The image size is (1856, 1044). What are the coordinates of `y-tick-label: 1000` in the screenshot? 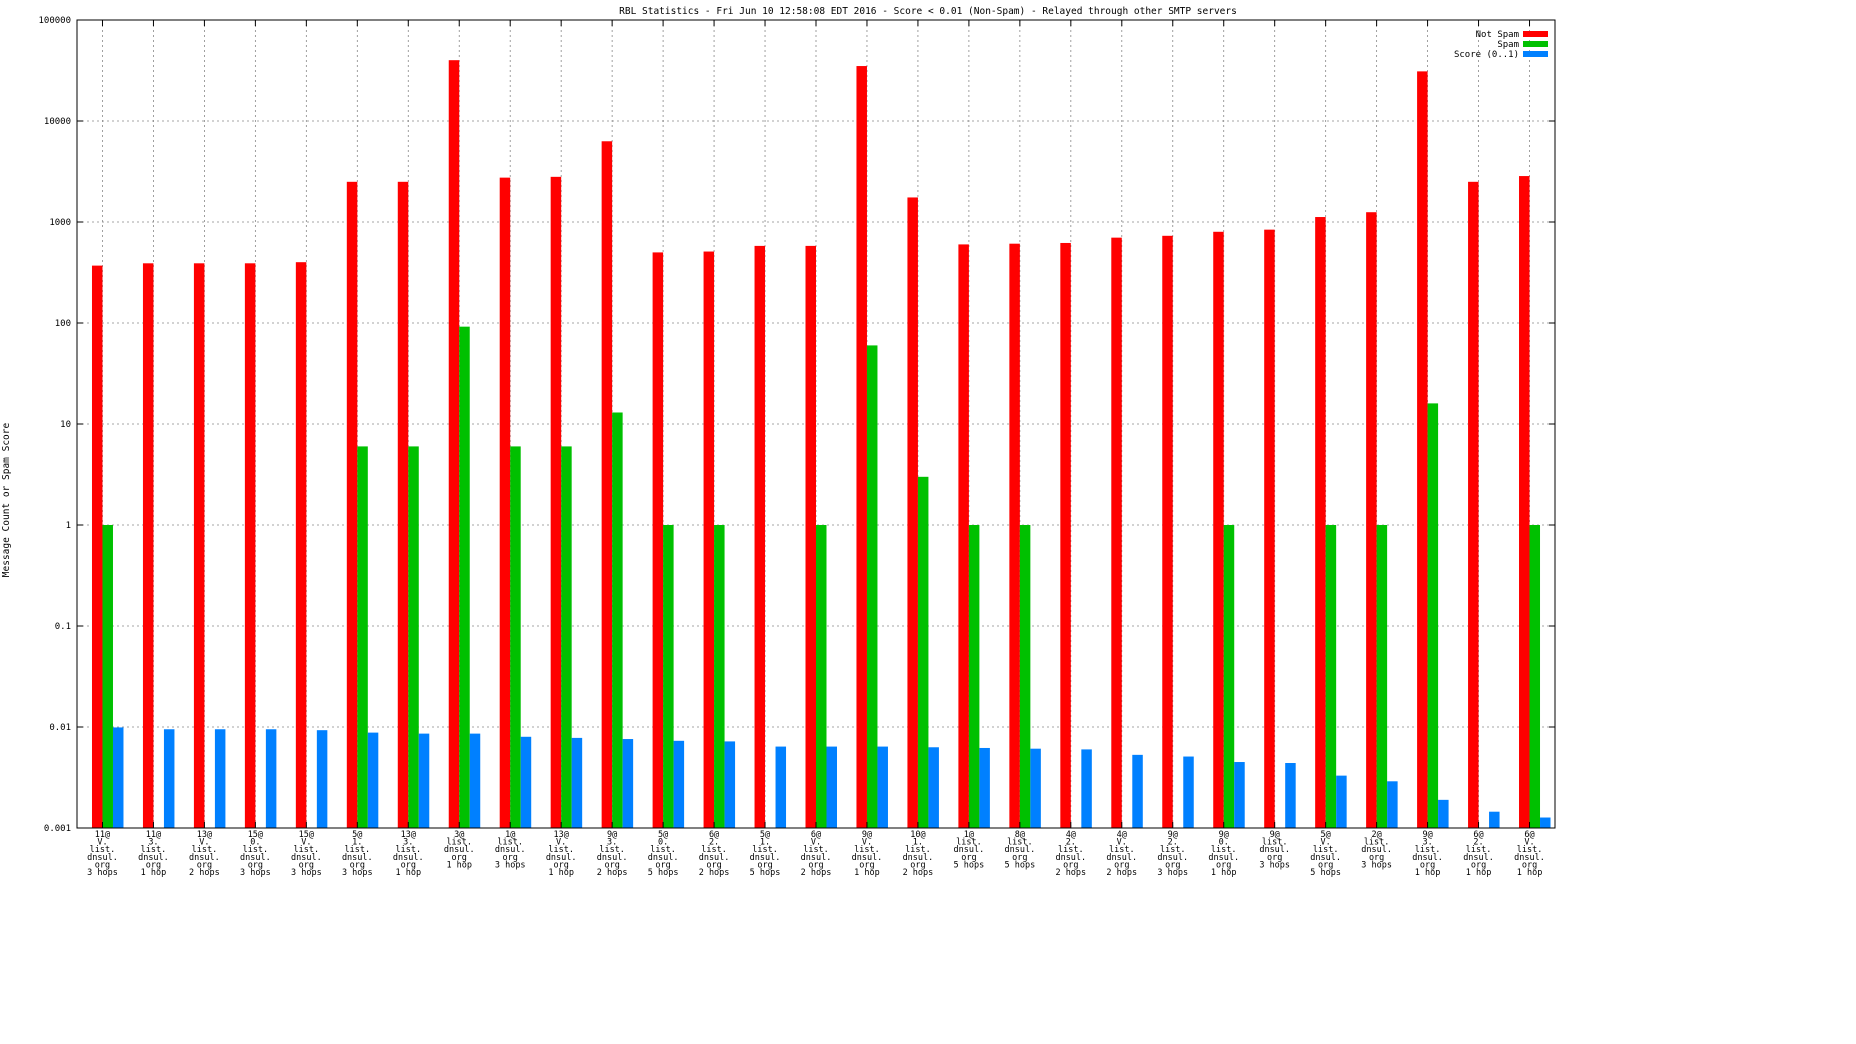 It's located at (60, 223).